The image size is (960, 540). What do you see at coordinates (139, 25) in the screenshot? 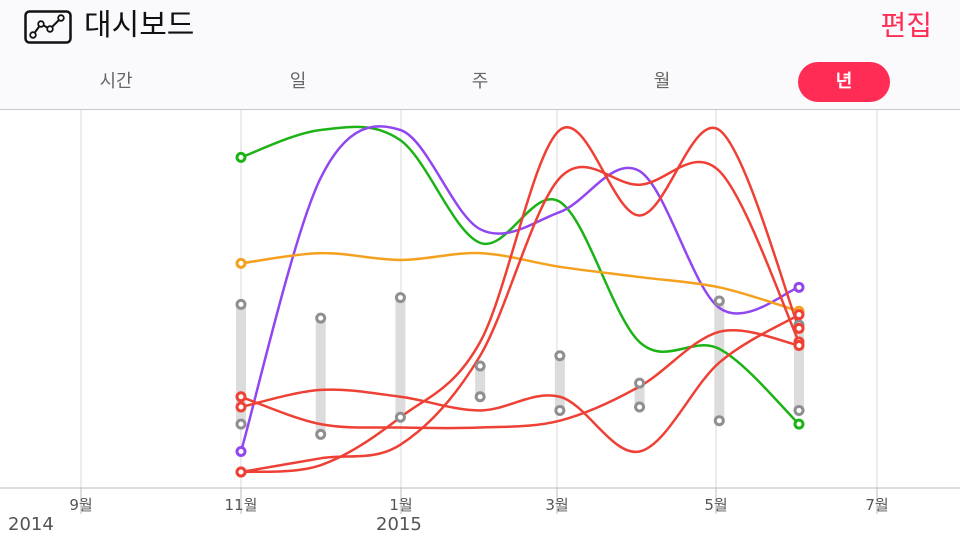
I see `page-title: 대시보드` at bounding box center [139, 25].